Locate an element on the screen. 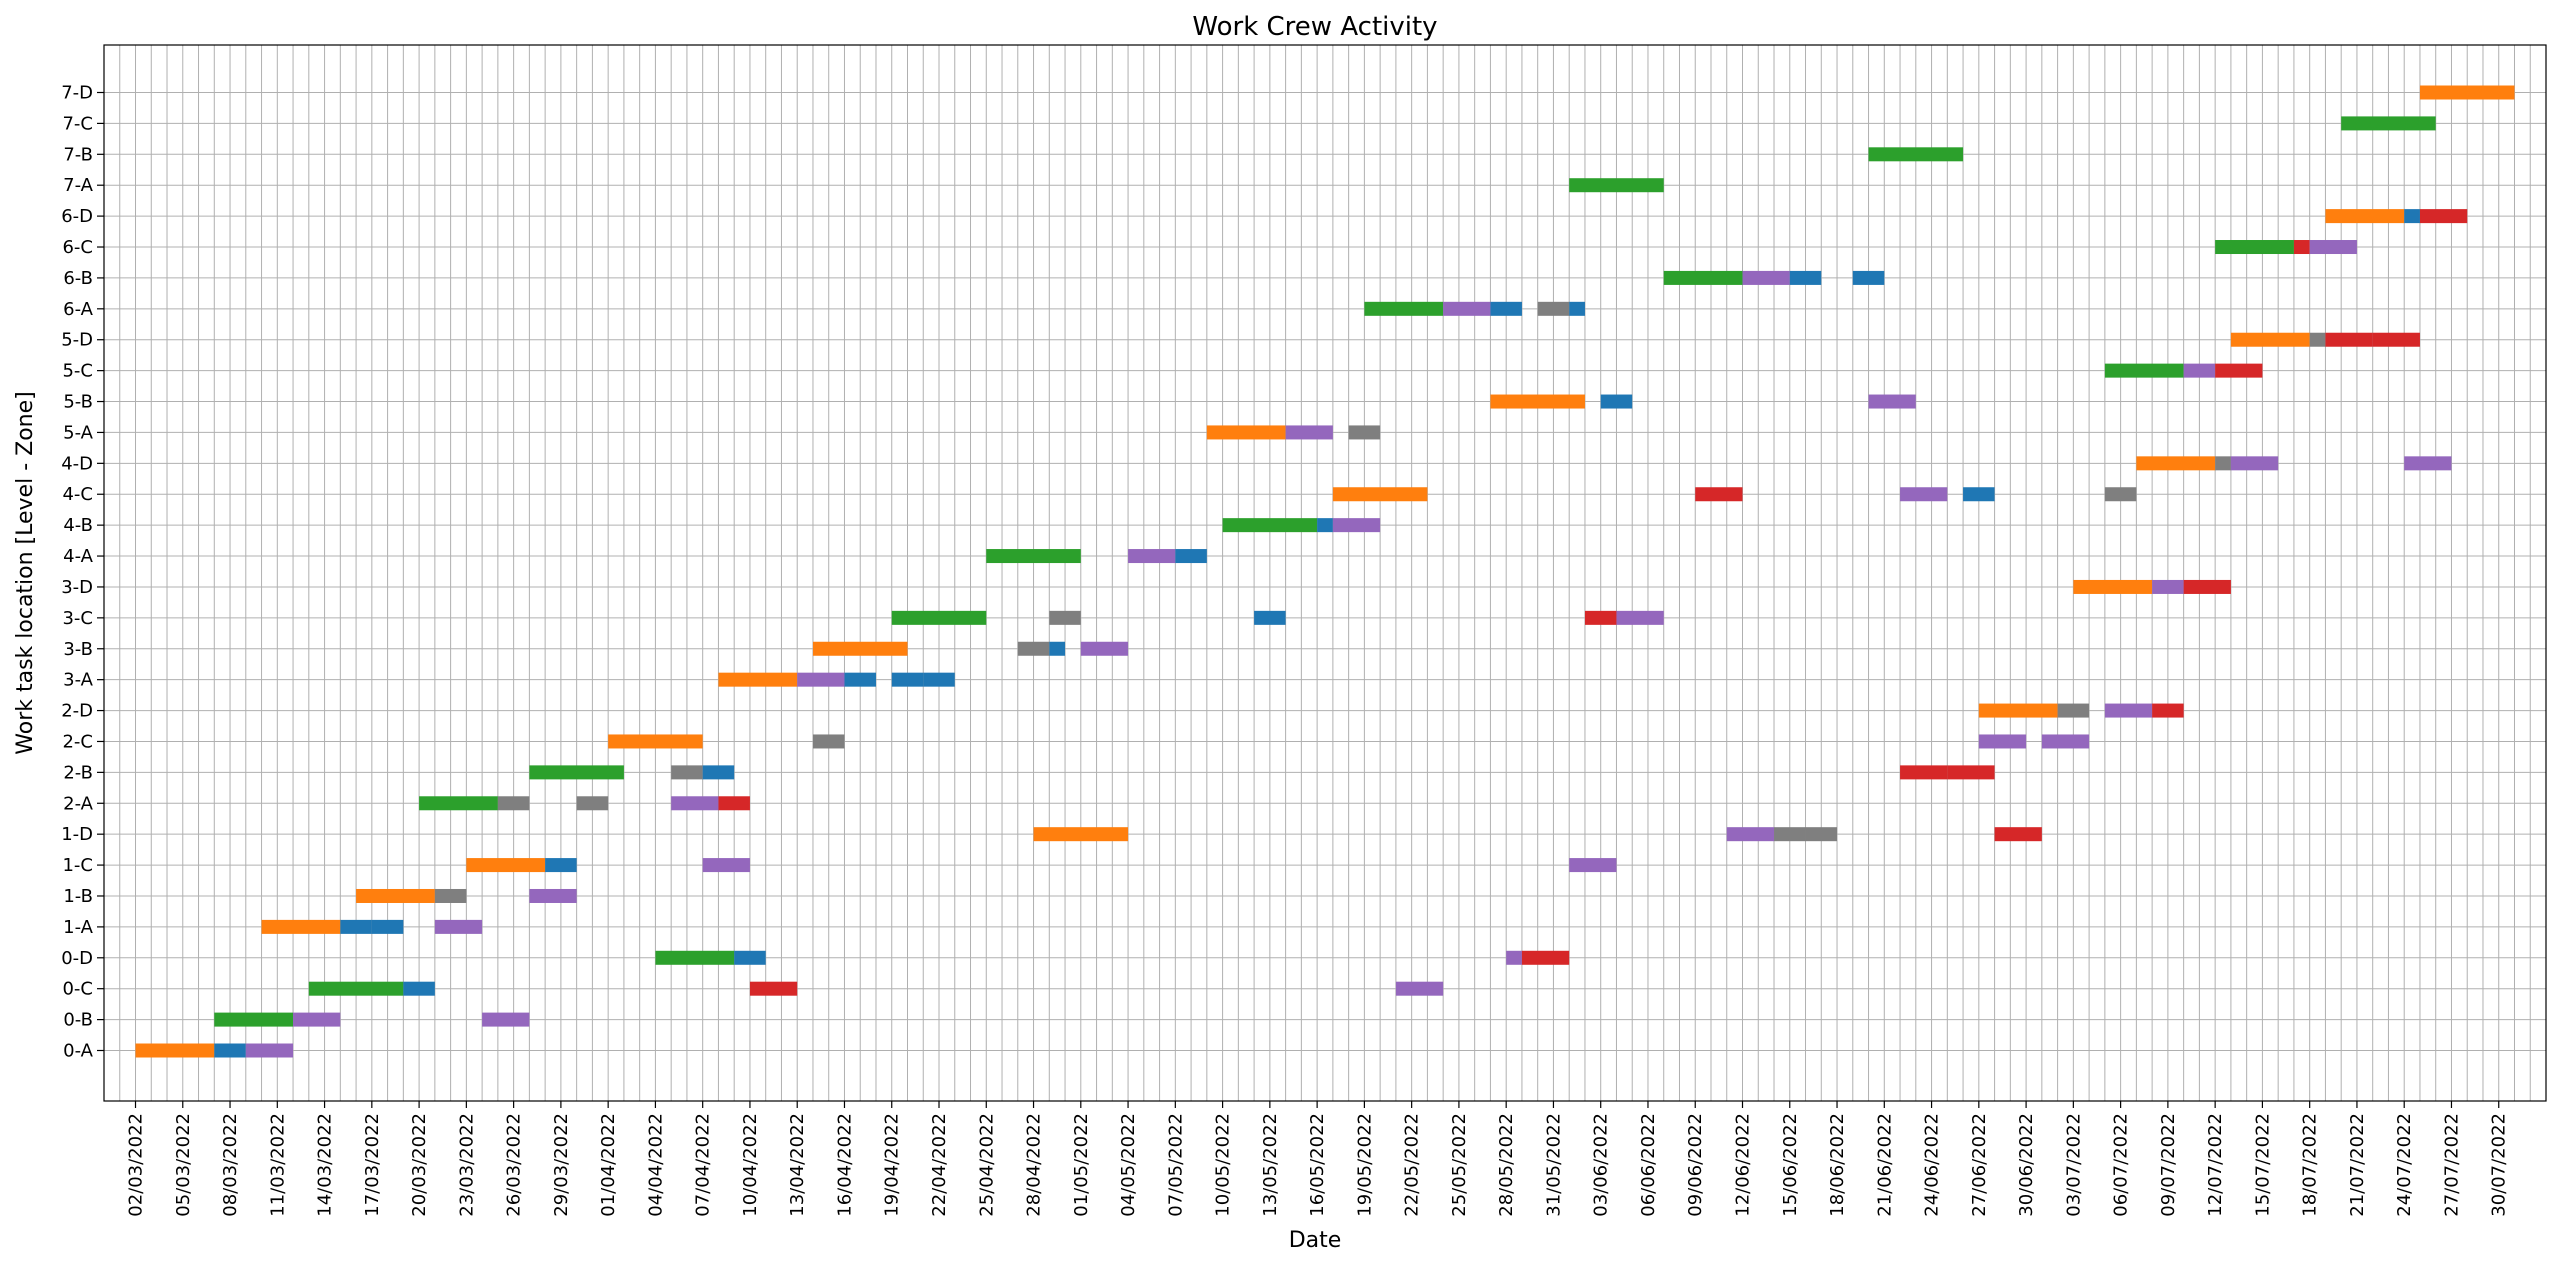 This screenshot has width=2560, height=1266. x-tick-label: 13/05/2022 is located at coordinates (1270, 1165).